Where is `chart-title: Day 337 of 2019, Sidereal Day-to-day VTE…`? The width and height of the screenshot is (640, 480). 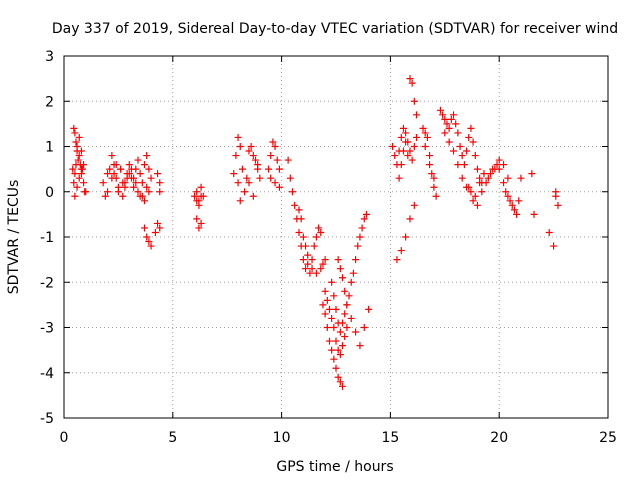
chart-title: Day 337 of 2019, Sidereal Day-to-day VTE… is located at coordinates (335, 29).